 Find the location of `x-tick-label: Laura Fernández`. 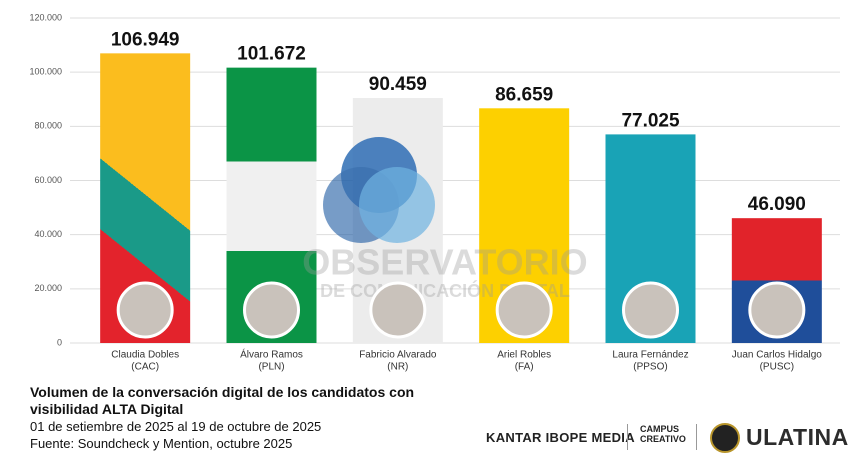

x-tick-label: Laura Fernández is located at coordinates (650, 355).